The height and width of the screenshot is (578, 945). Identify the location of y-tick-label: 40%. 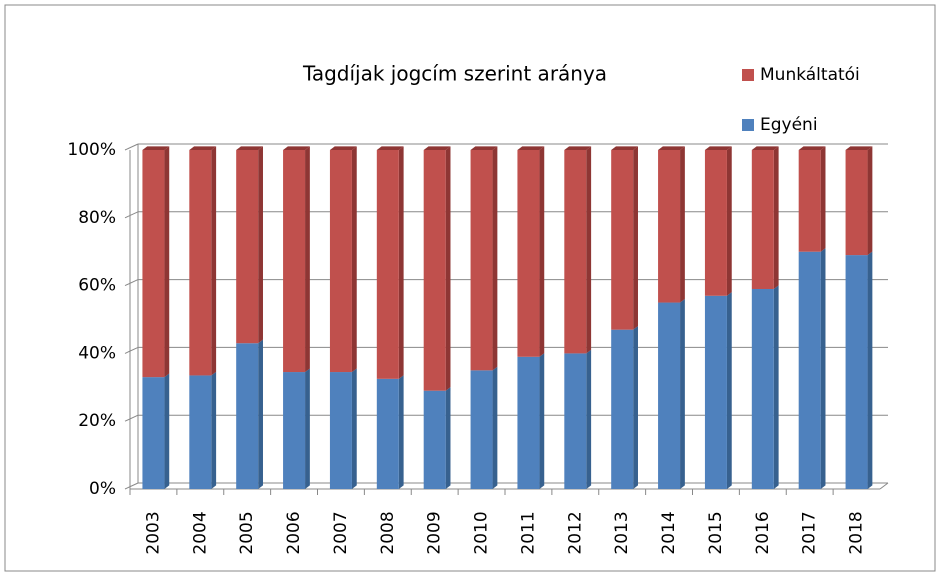
(97, 353).